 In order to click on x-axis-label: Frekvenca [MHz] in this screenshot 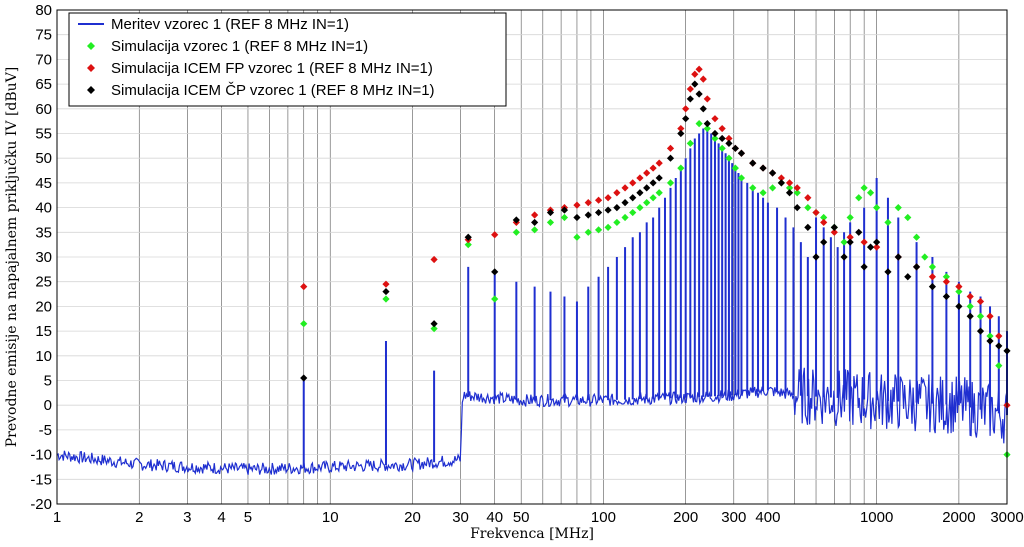, I will do `click(532, 534)`.